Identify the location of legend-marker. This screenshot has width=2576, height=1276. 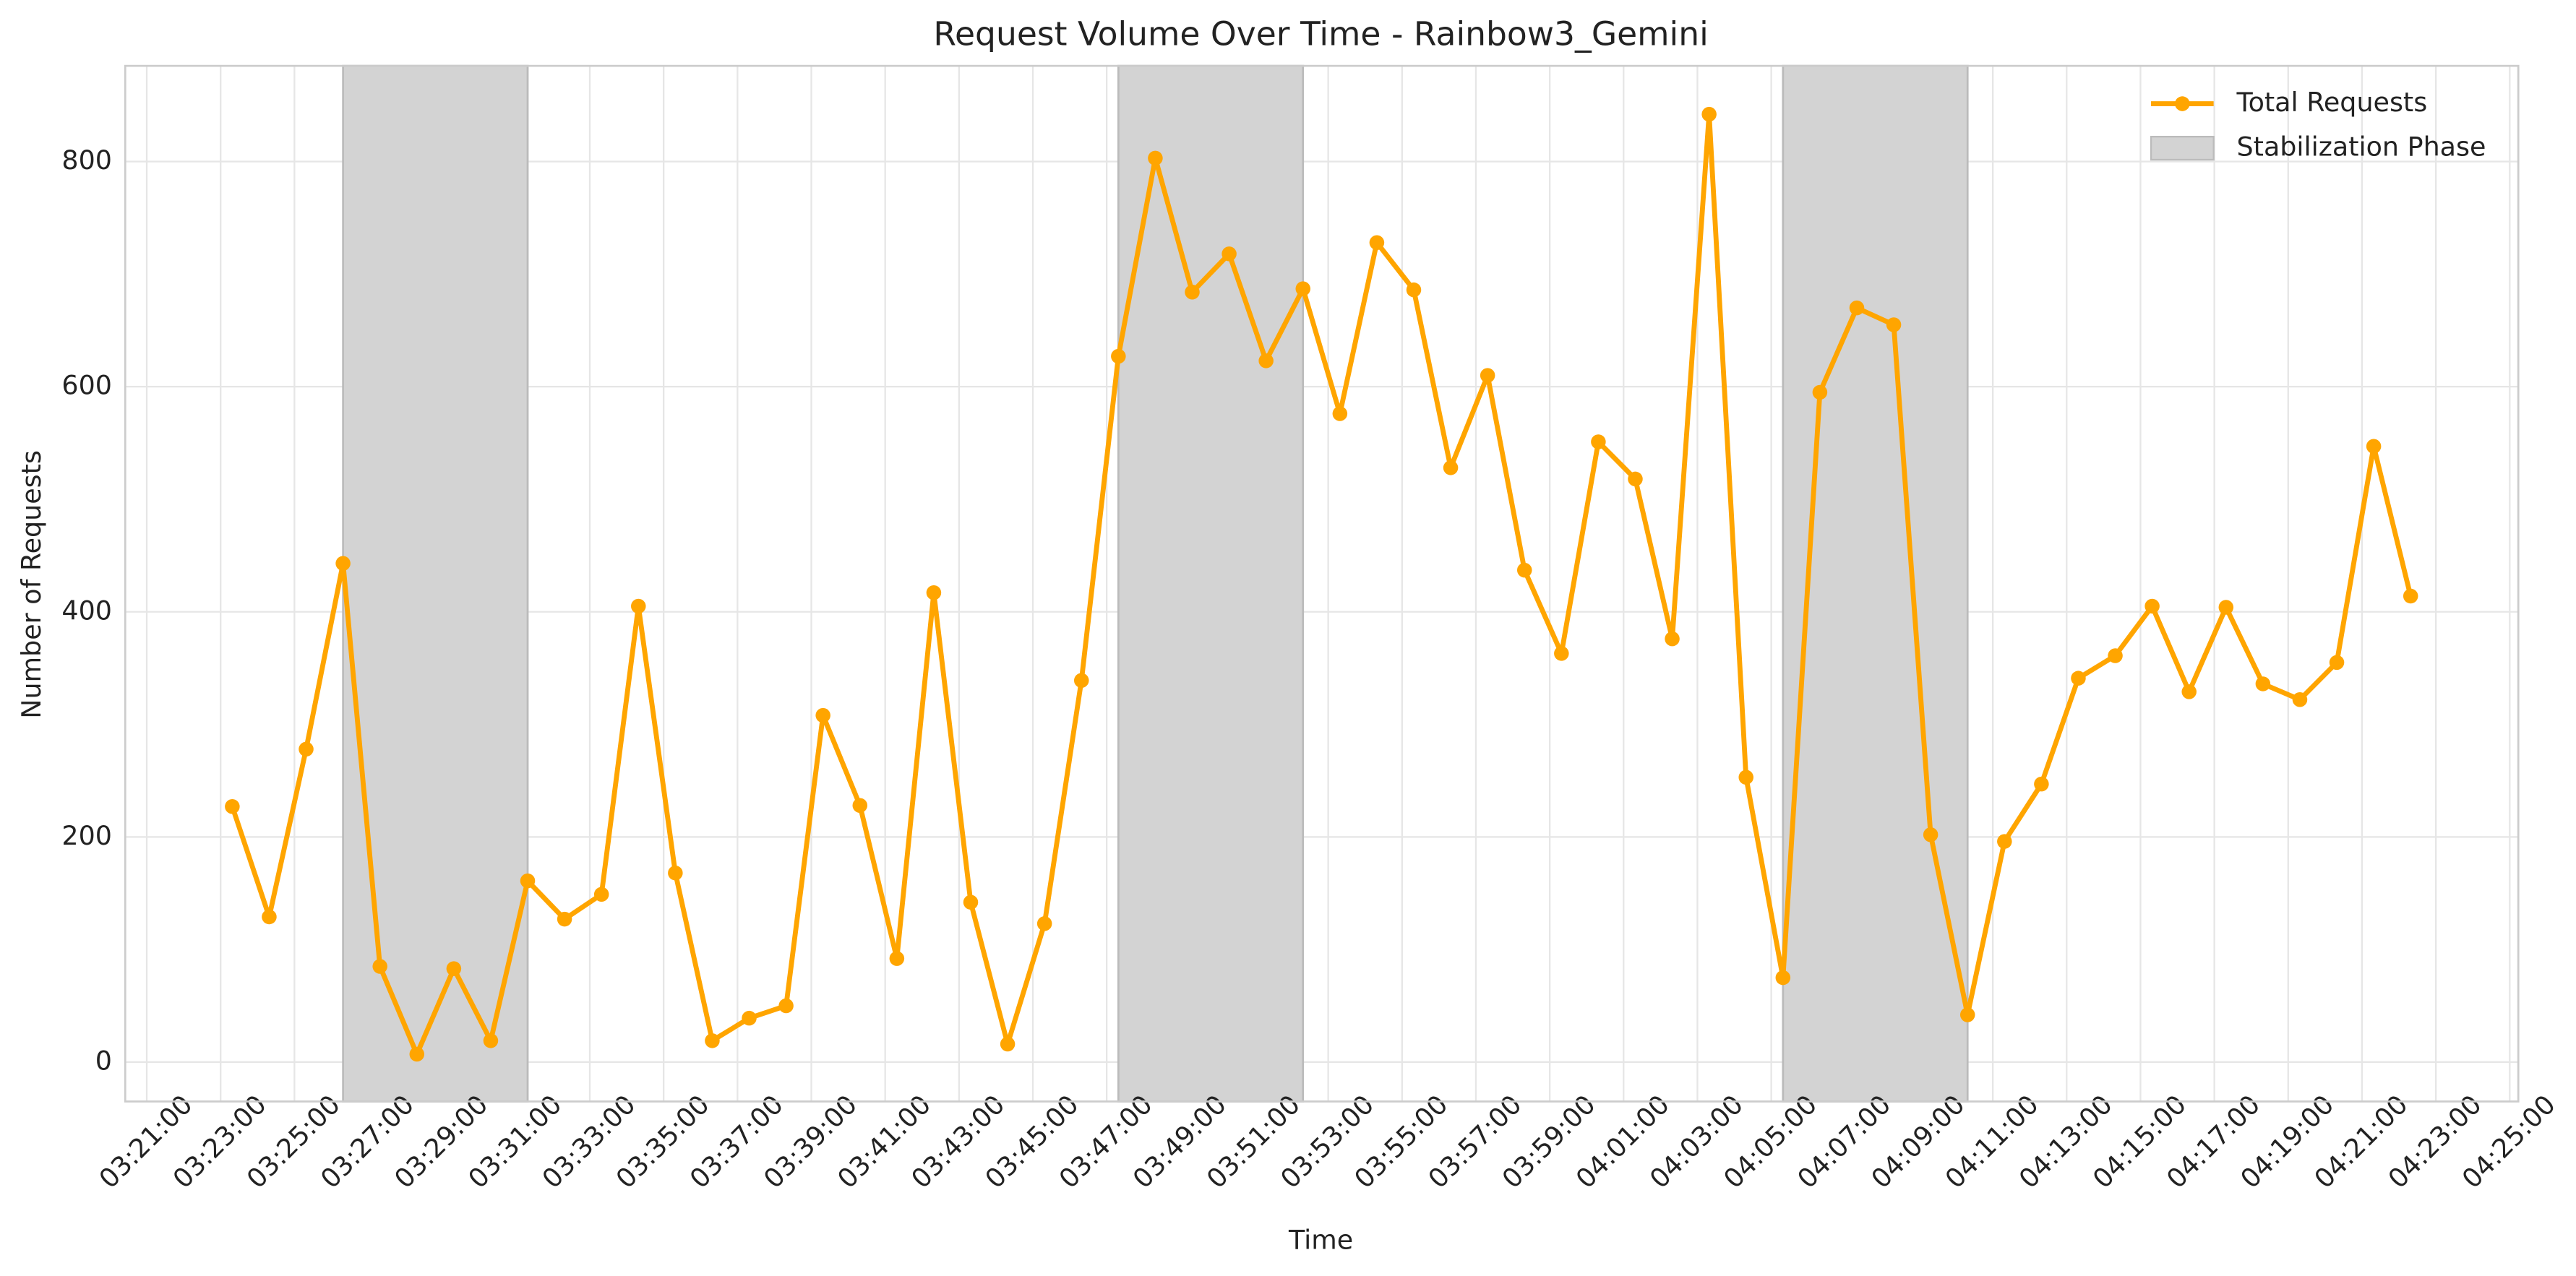
(2183, 103).